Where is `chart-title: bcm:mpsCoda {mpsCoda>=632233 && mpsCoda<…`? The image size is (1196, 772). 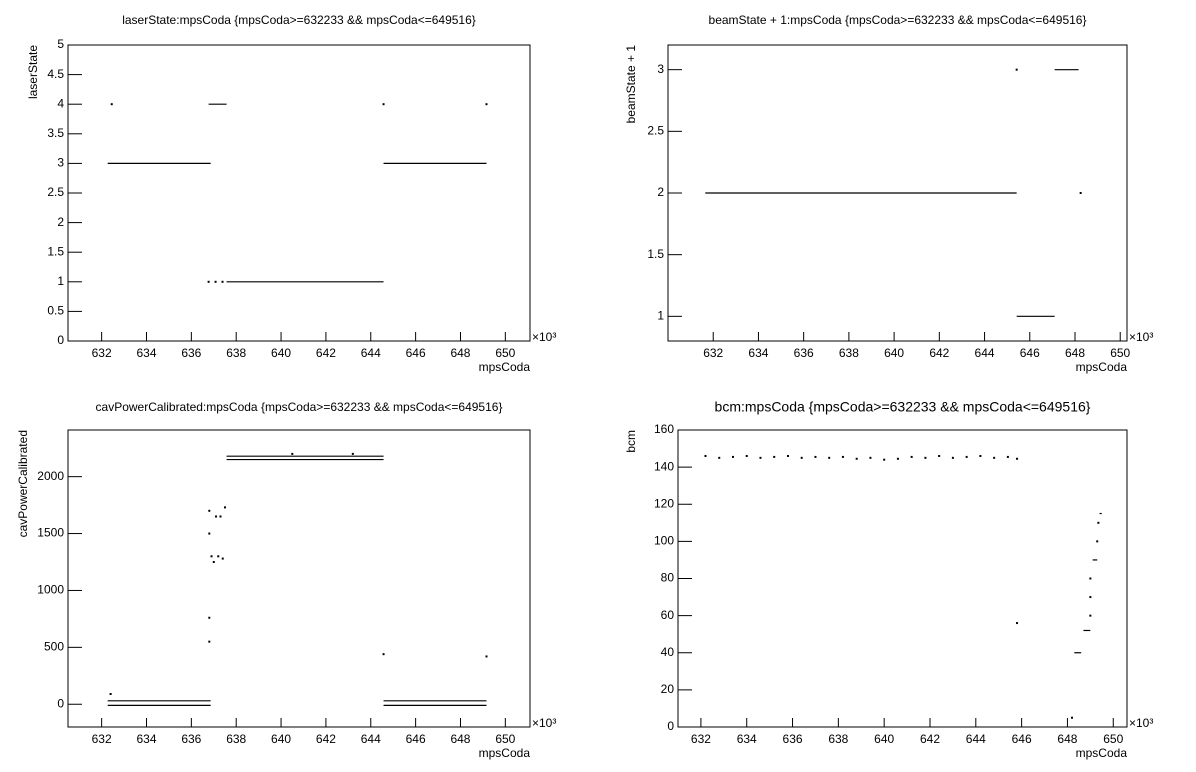
chart-title: bcm:mpsCoda {mpsCoda>=632233 && mpsCoda<… is located at coordinates (903, 407).